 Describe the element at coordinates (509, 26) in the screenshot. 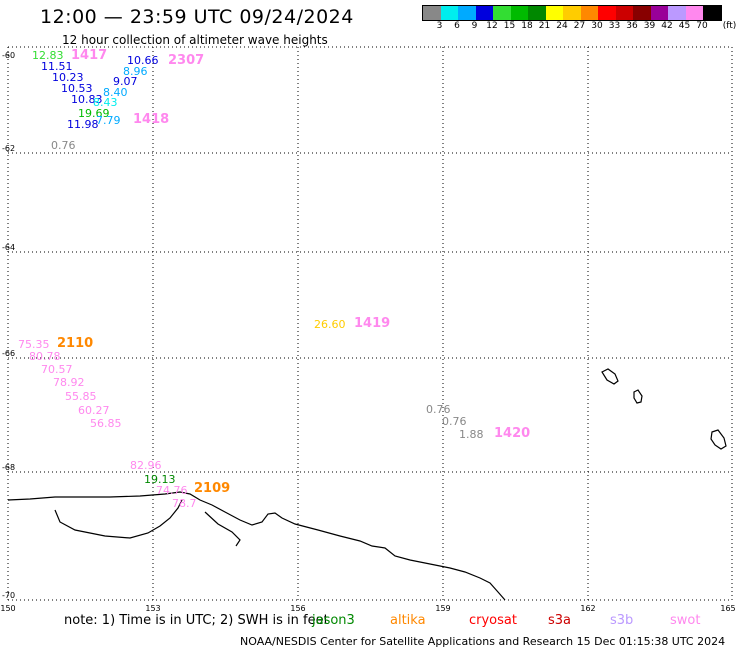

I see `legend-label: 15` at that location.